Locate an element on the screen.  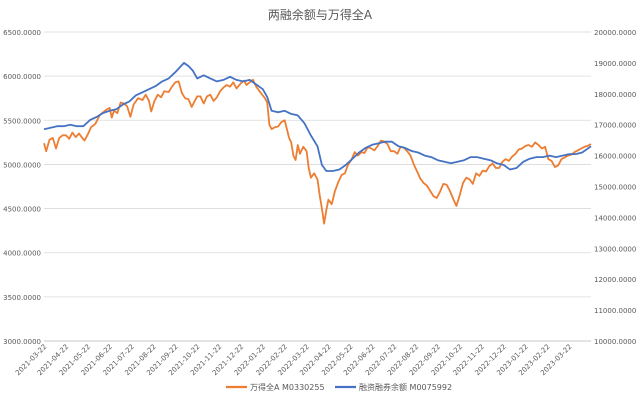
right-tick-label: 13000.0000 is located at coordinates (615, 249).